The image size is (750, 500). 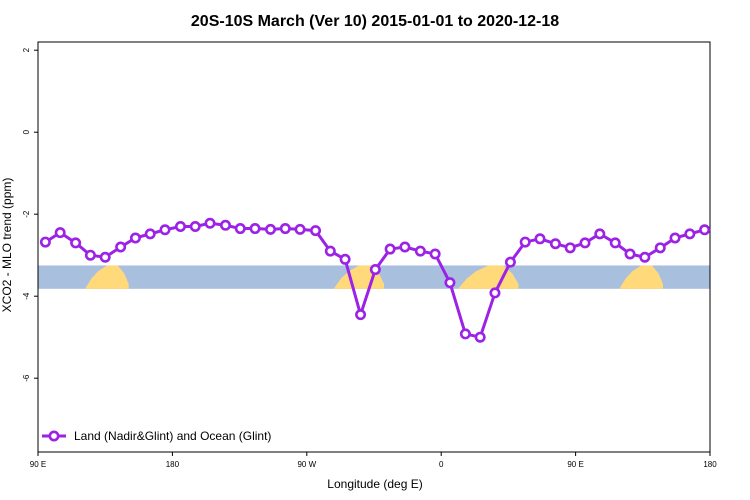 What do you see at coordinates (26, 49) in the screenshot?
I see `y-tick-label-0: 2` at bounding box center [26, 49].